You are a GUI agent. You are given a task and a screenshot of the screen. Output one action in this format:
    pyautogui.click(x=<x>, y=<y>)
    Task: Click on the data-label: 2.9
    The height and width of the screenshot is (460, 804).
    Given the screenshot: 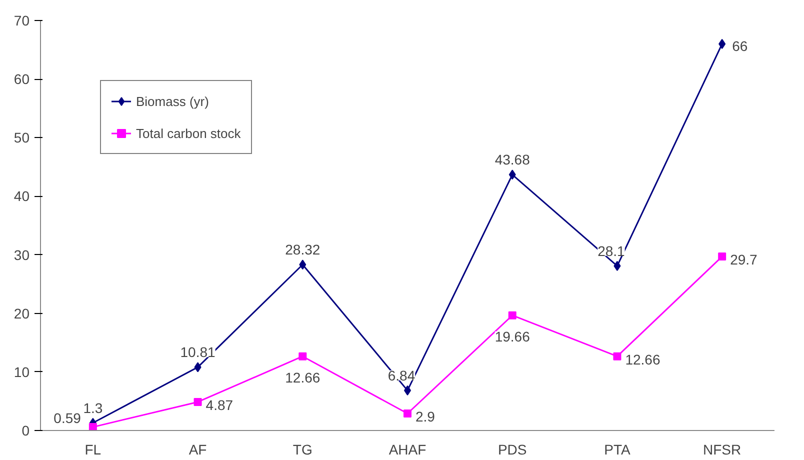 What is the action you would take?
    pyautogui.click(x=426, y=416)
    